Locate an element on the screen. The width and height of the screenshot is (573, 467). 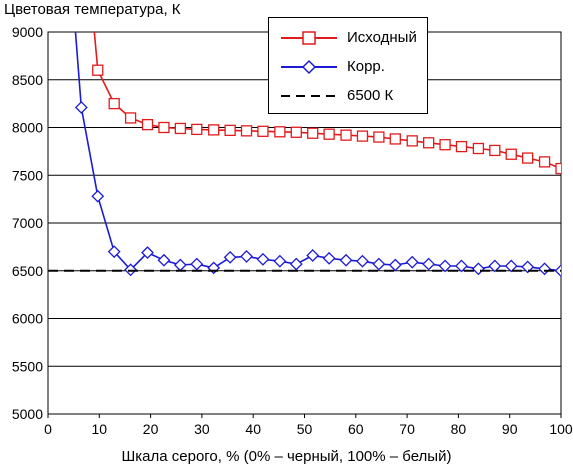
legend: Исходный Корр. 6500 К is located at coordinates (348, 65).